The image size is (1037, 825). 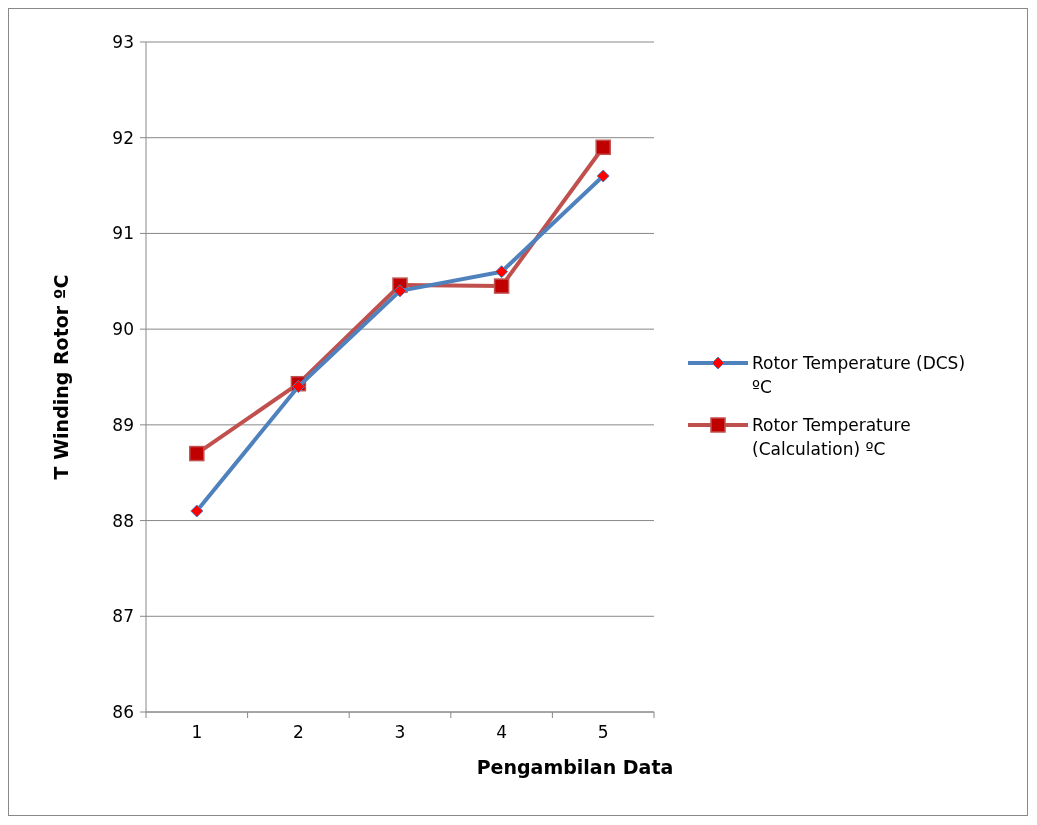 I want to click on y-tick-label: 86, so click(x=123, y=711).